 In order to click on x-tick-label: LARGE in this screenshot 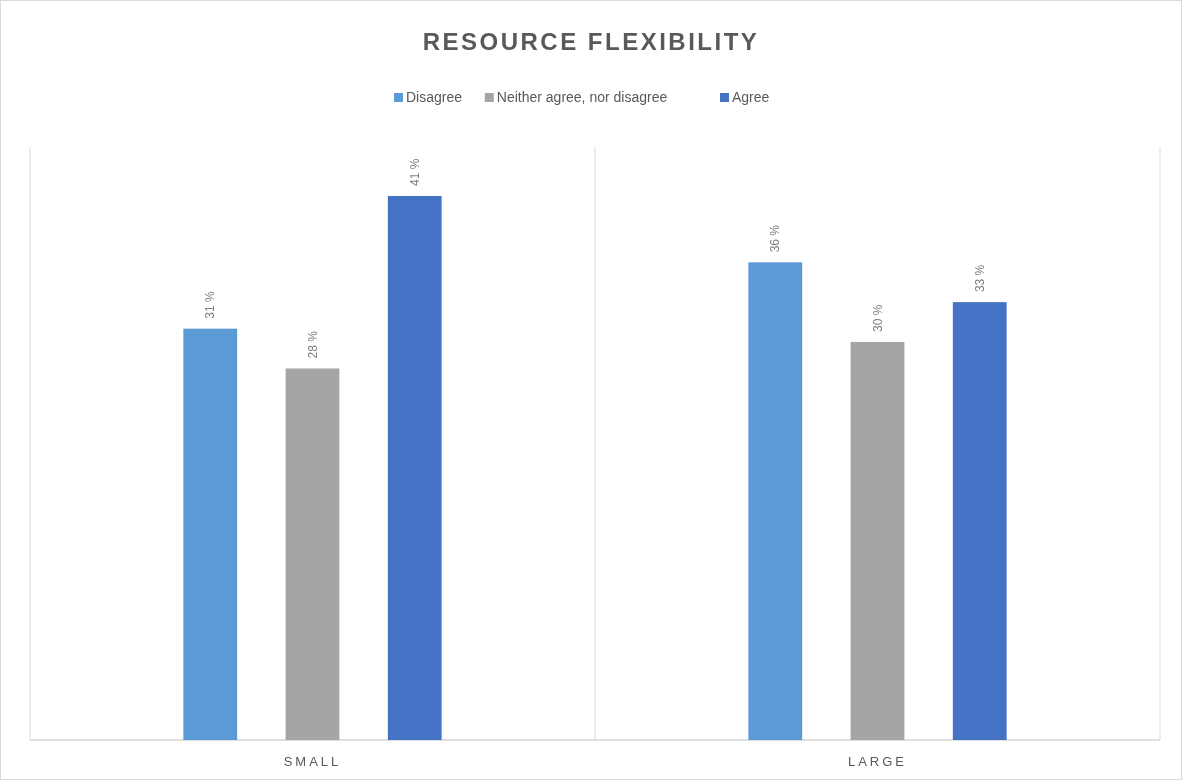, I will do `click(877, 761)`.